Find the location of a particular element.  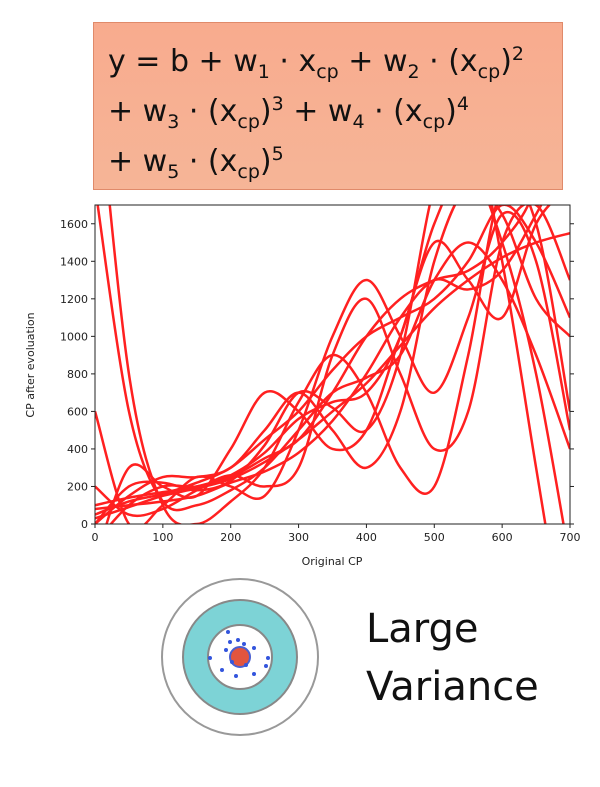

bullseye is located at coordinates (240, 657).